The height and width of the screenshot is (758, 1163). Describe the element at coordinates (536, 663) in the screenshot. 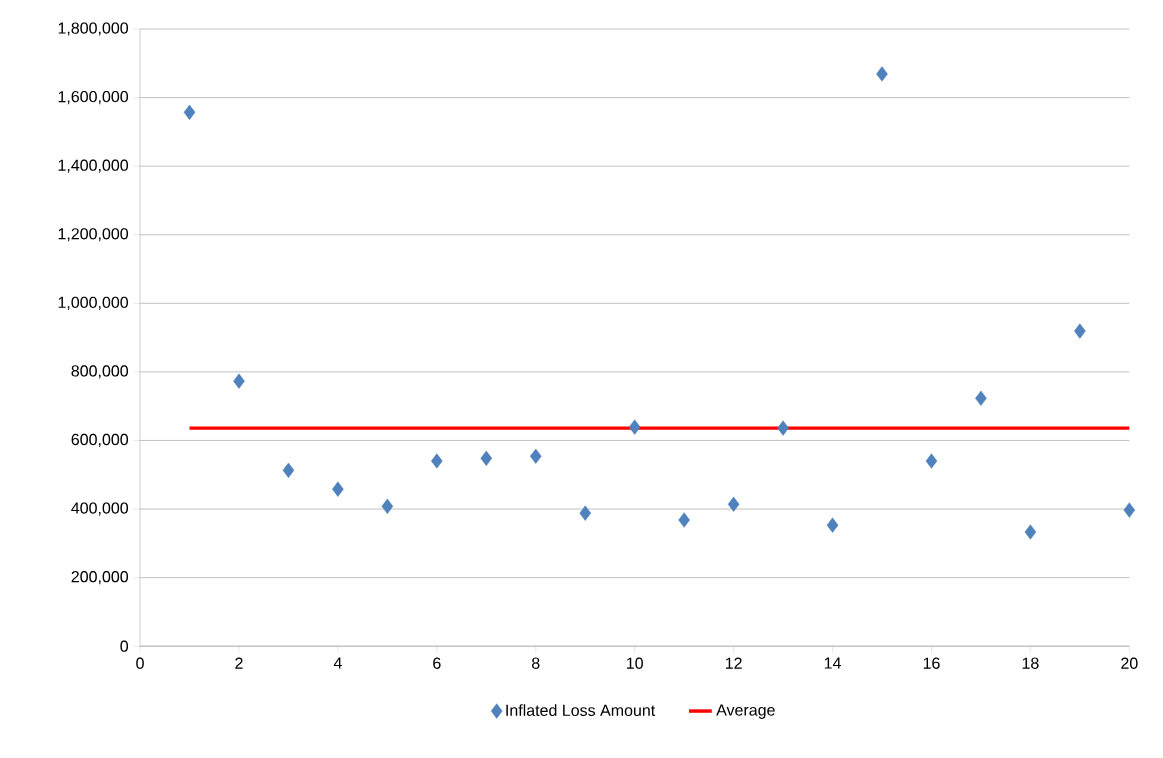

I see `x-tick-label: 8` at that location.